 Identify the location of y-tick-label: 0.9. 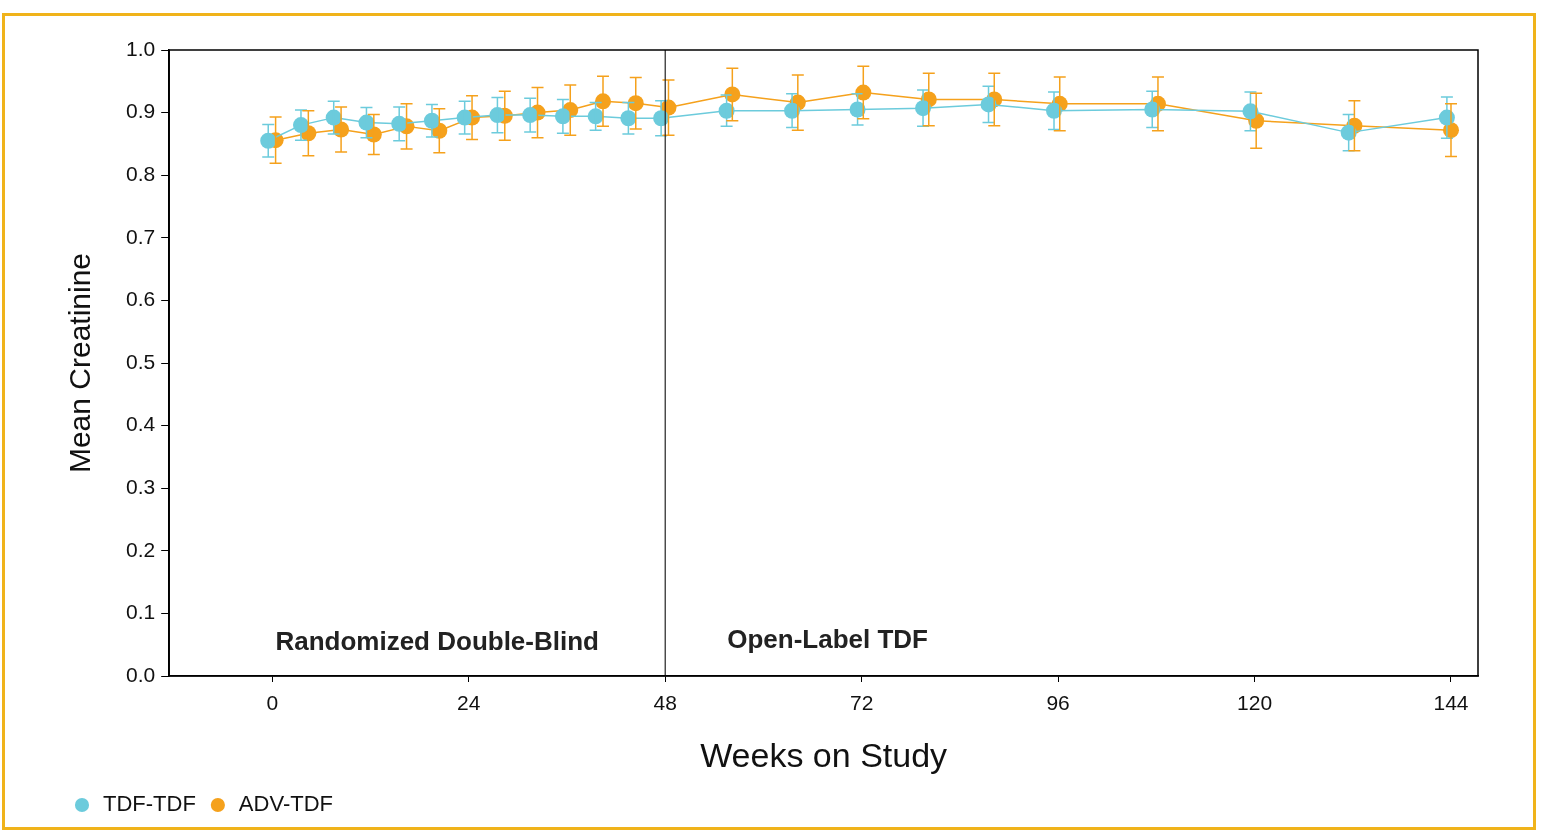
(140, 111).